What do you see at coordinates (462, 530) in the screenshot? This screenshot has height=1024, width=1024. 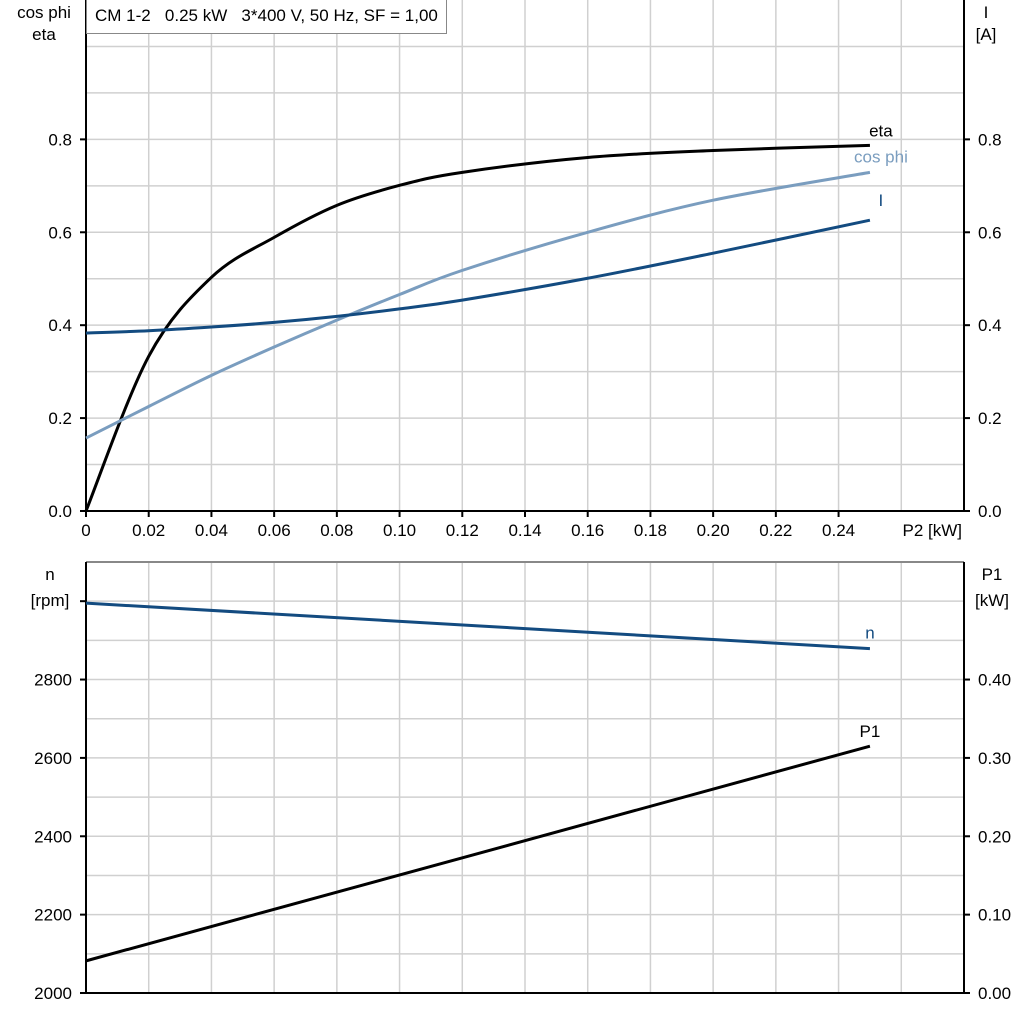 I see `x-tick-label: 0.12` at bounding box center [462, 530].